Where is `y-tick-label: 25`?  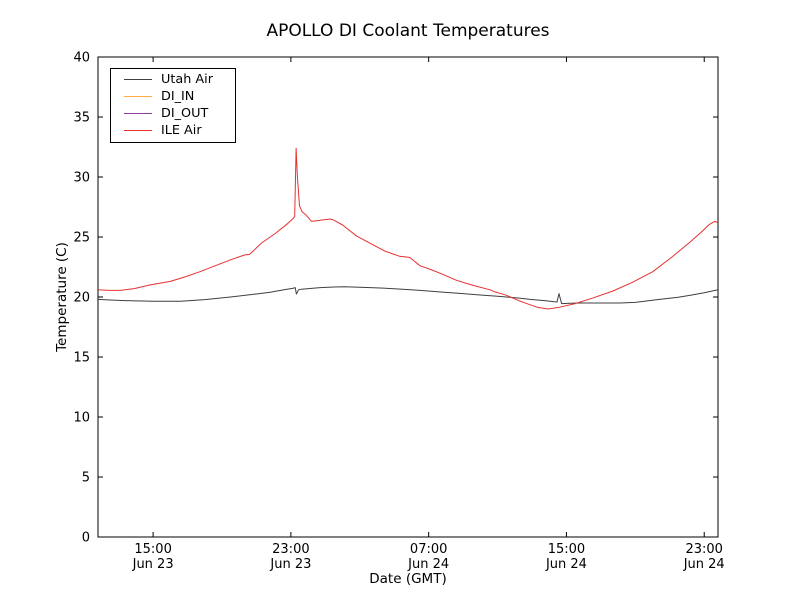
y-tick-label: 25 is located at coordinates (81, 238).